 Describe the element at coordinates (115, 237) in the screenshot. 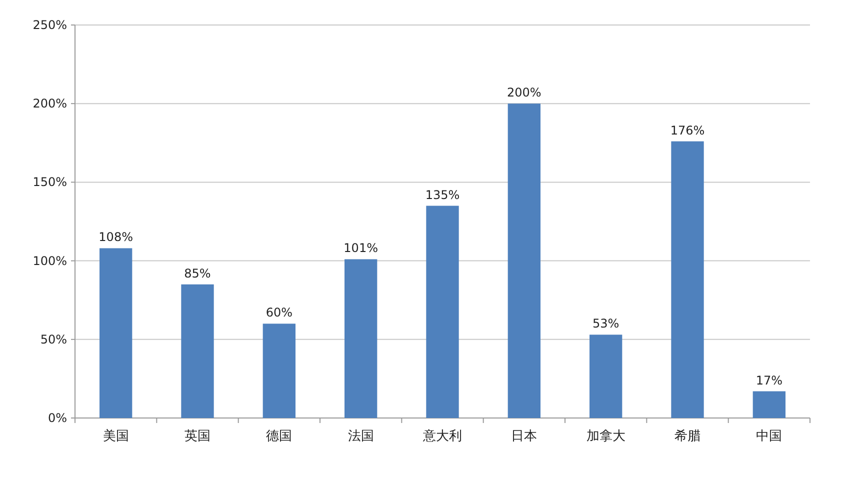

I see `data-label: 108%` at that location.